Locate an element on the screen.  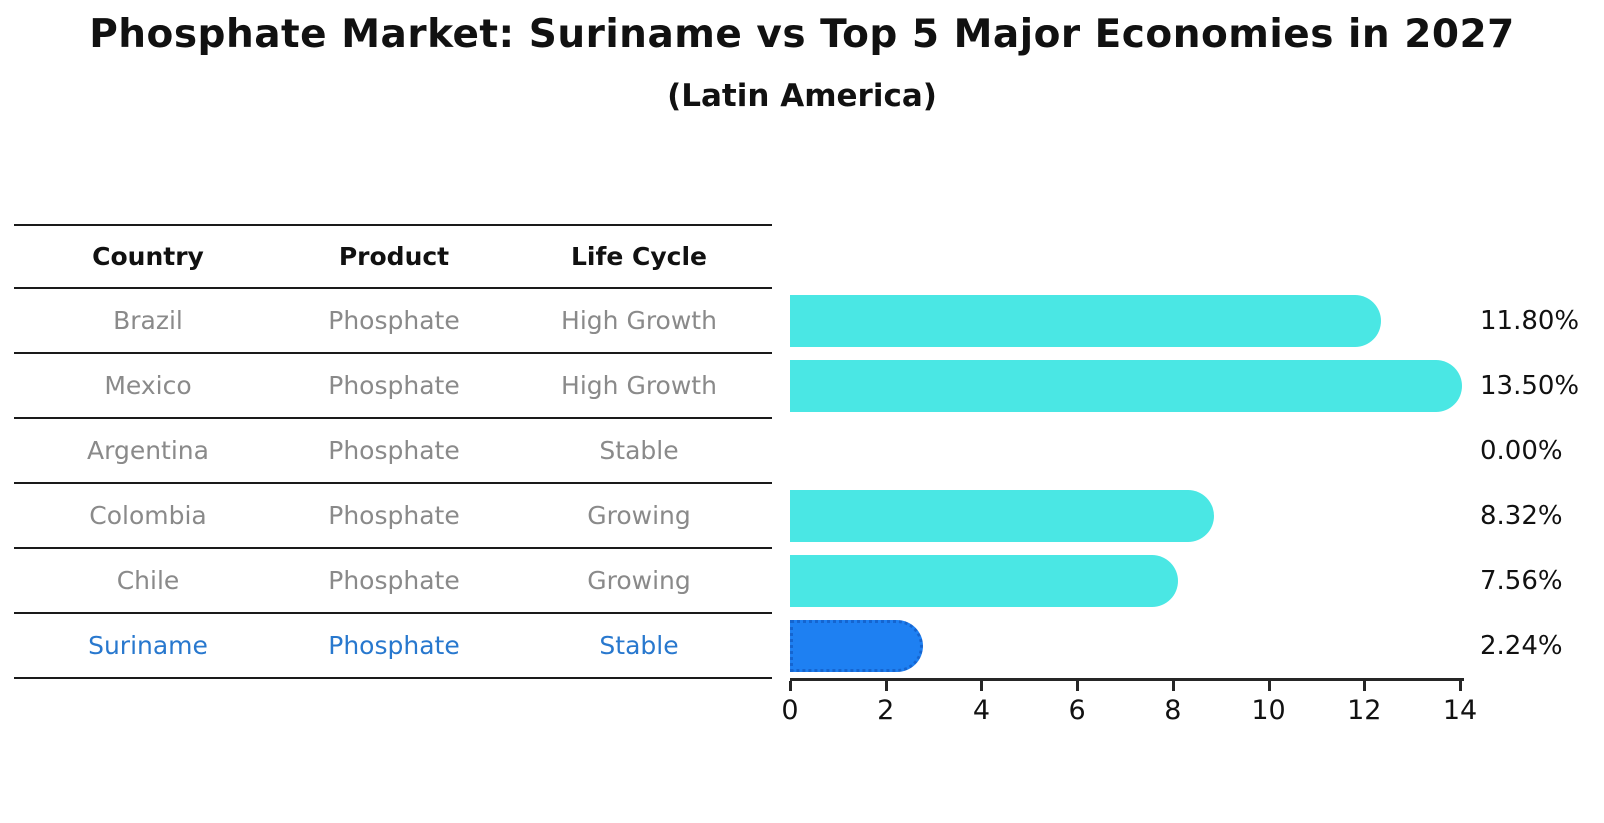
country-cell: Mexico is located at coordinates (148, 385).